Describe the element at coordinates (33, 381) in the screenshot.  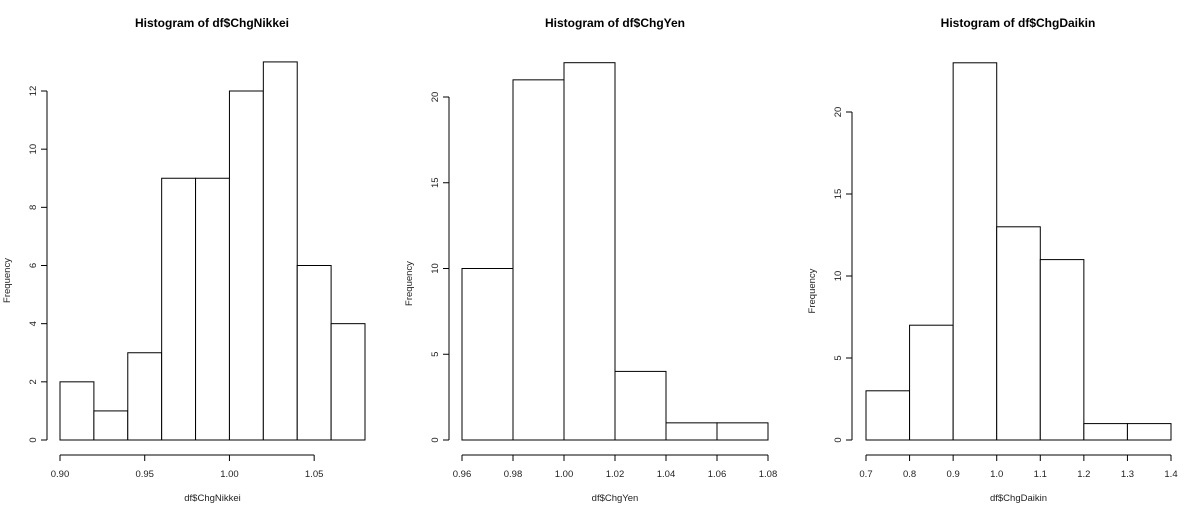
I see `y-tick-label: 2` at that location.